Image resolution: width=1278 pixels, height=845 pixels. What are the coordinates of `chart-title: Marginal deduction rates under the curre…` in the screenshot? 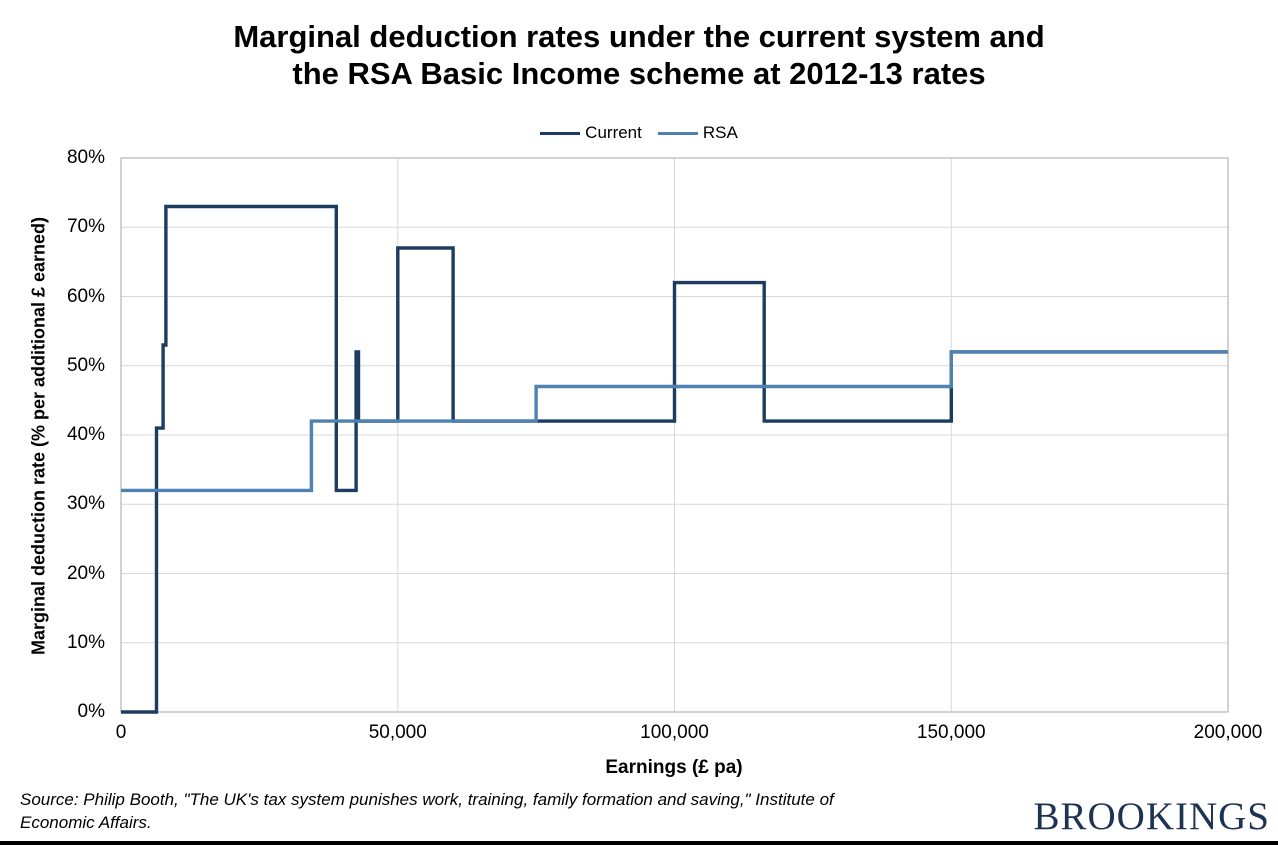 It's located at (639, 55).